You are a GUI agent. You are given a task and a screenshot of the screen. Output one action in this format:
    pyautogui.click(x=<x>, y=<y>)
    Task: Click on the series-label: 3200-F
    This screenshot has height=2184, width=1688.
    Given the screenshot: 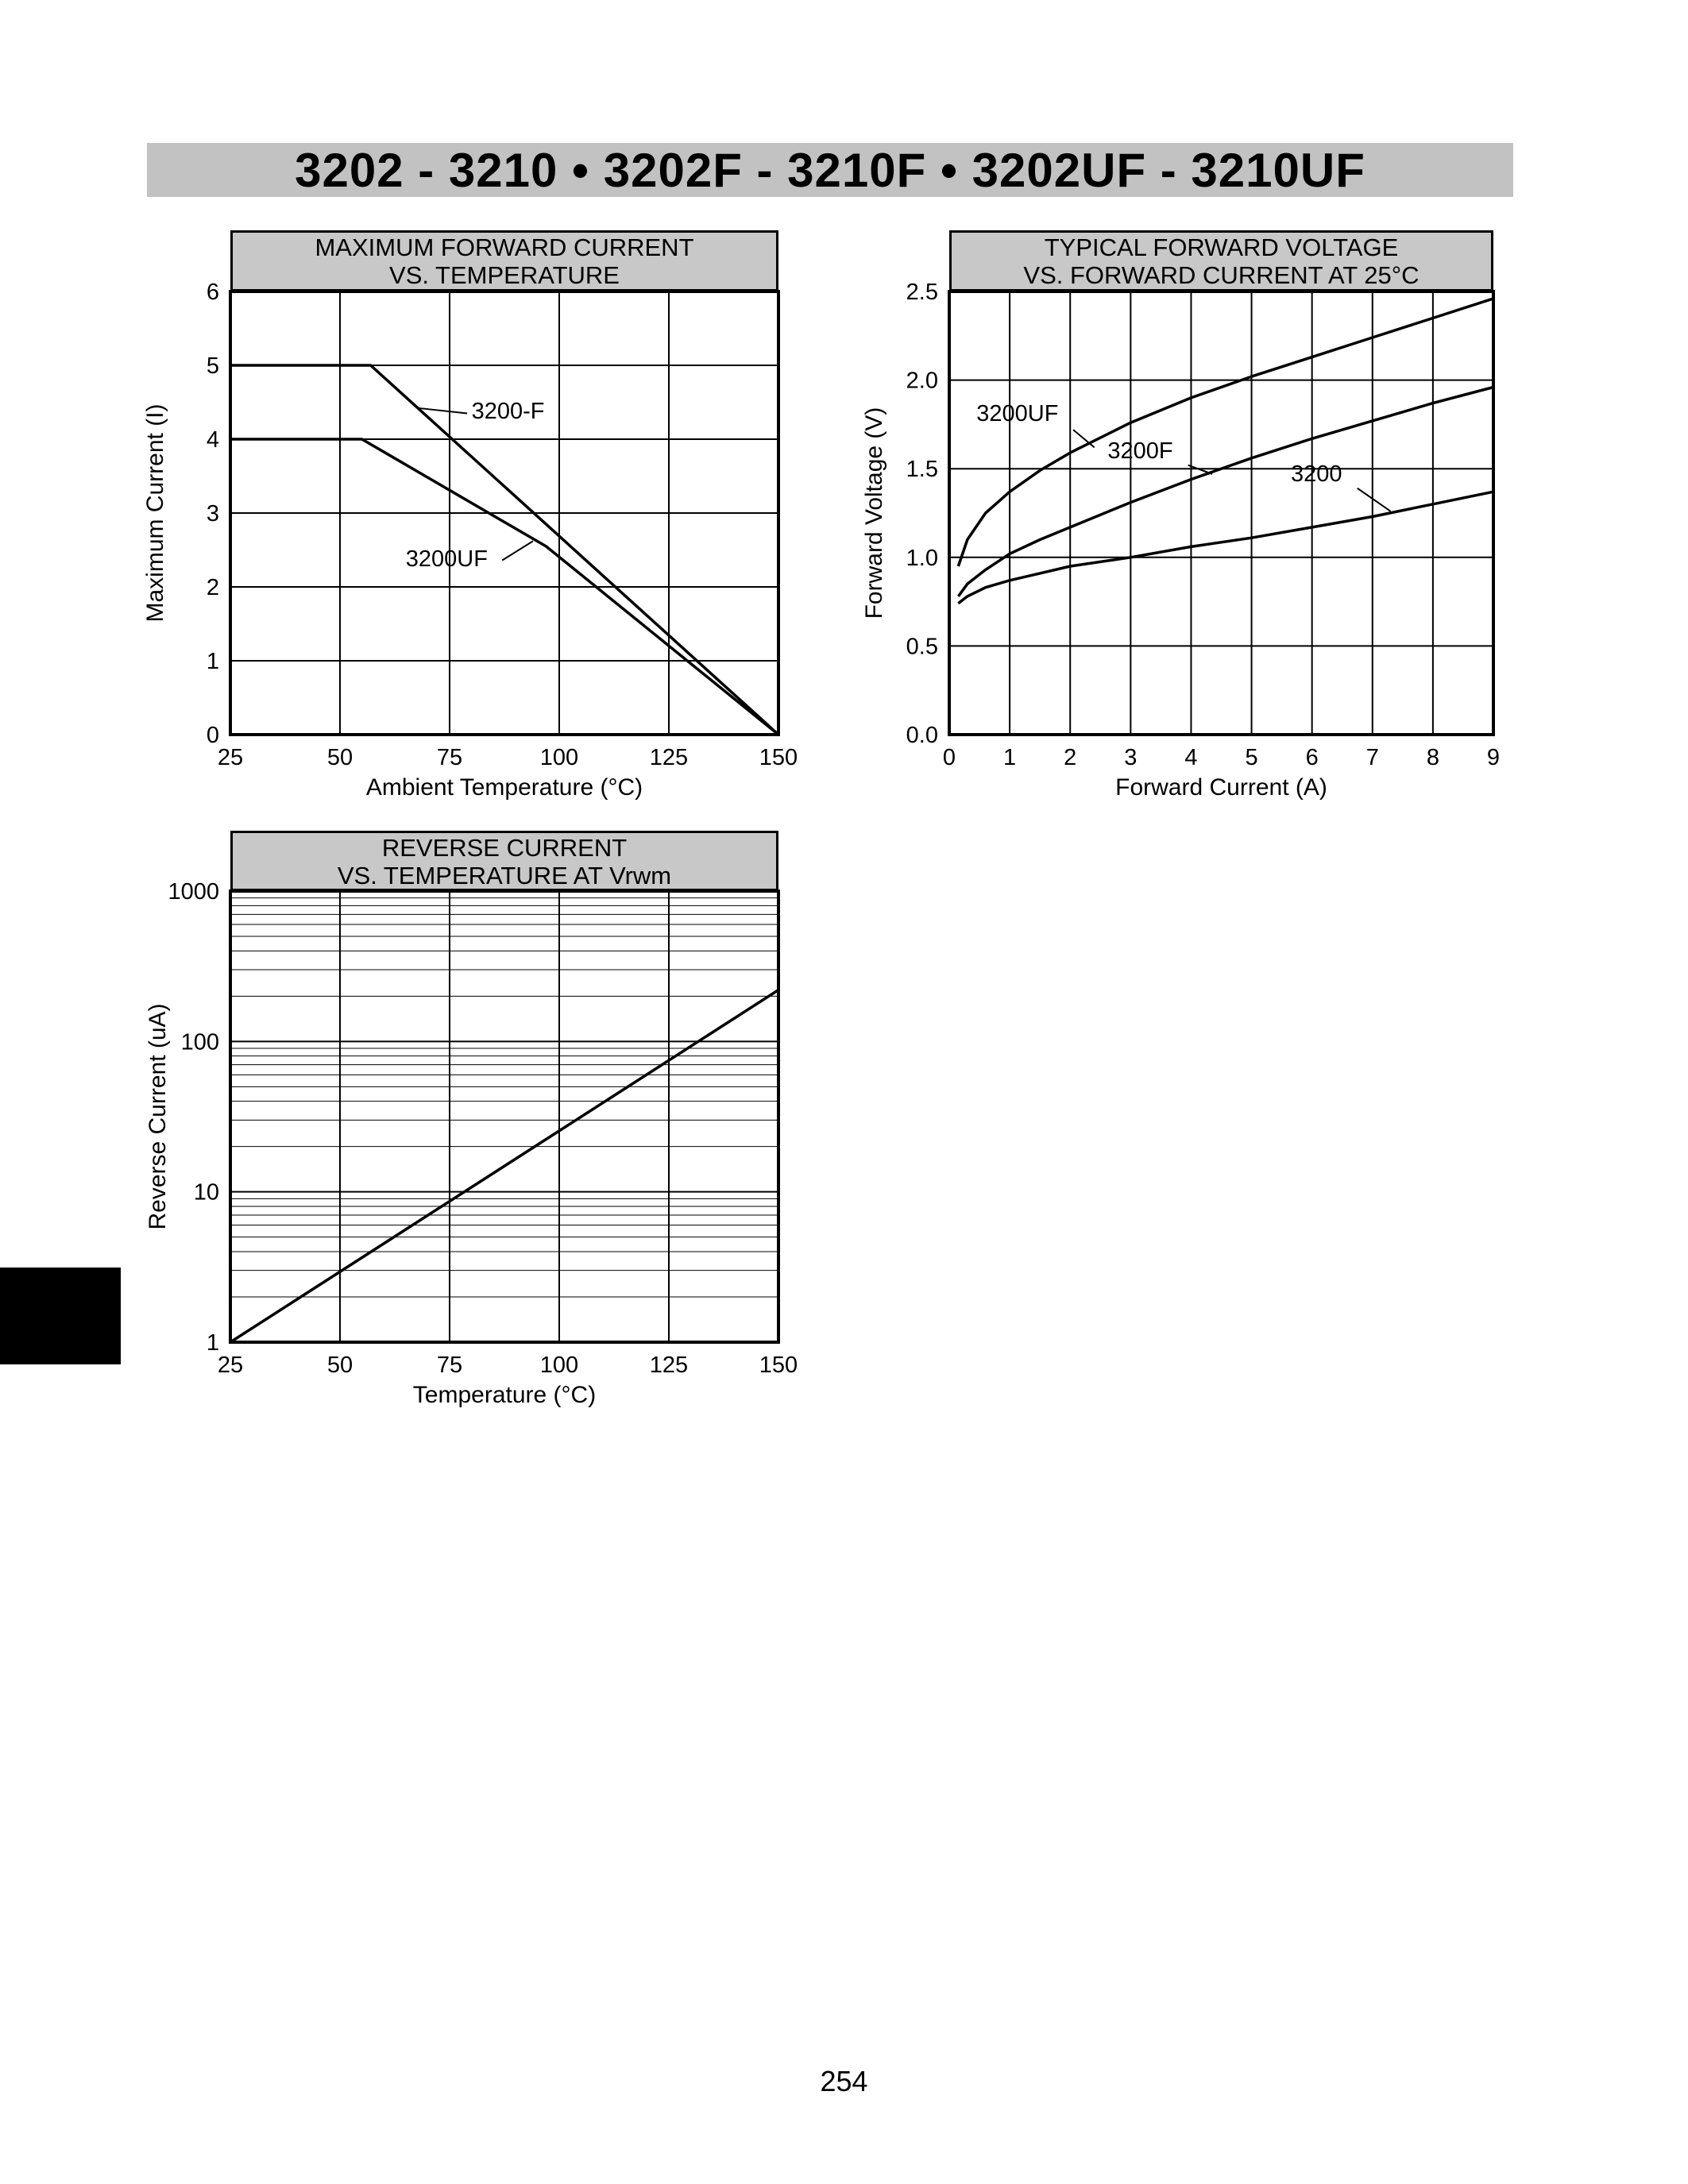 What is the action you would take?
    pyautogui.click(x=508, y=411)
    